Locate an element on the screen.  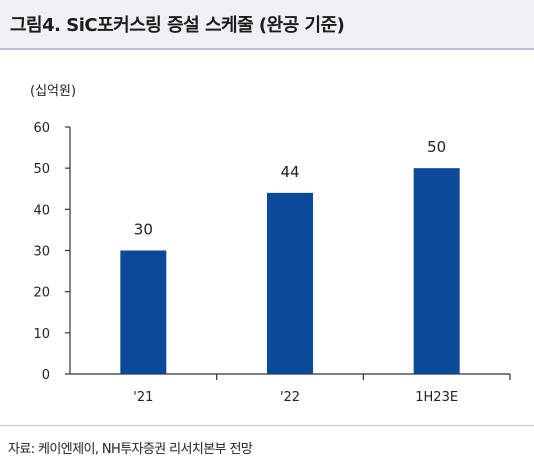
y-unit-label: (십억원) is located at coordinates (53, 91).